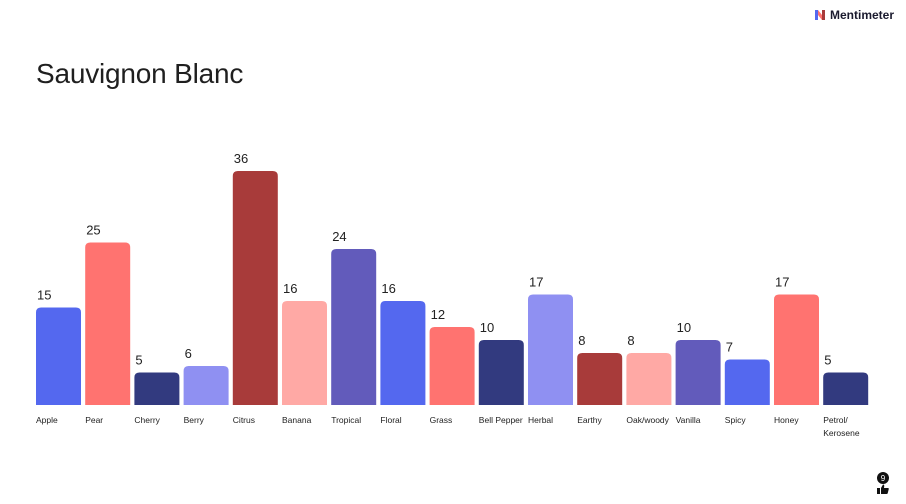  What do you see at coordinates (600, 379) in the screenshot?
I see `bar-earthy` at bounding box center [600, 379].